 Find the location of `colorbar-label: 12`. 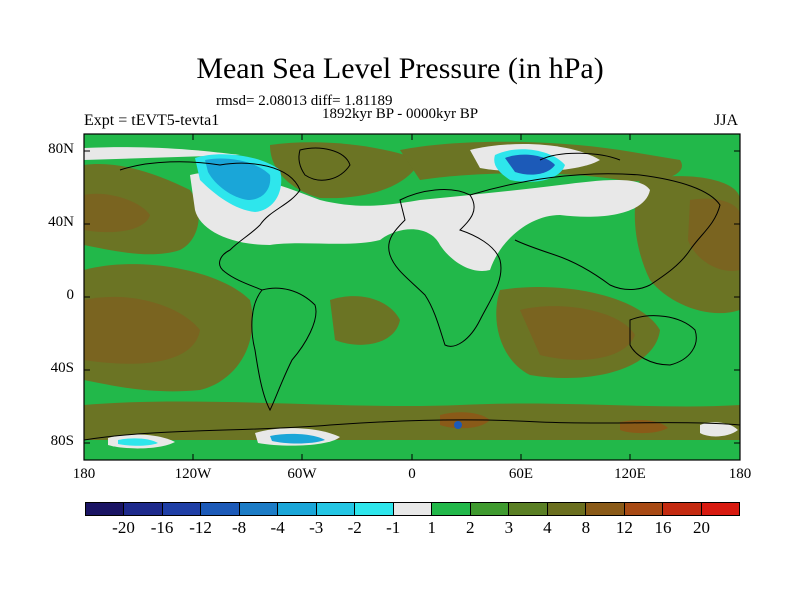

colorbar-label: 12 is located at coordinates (624, 527).